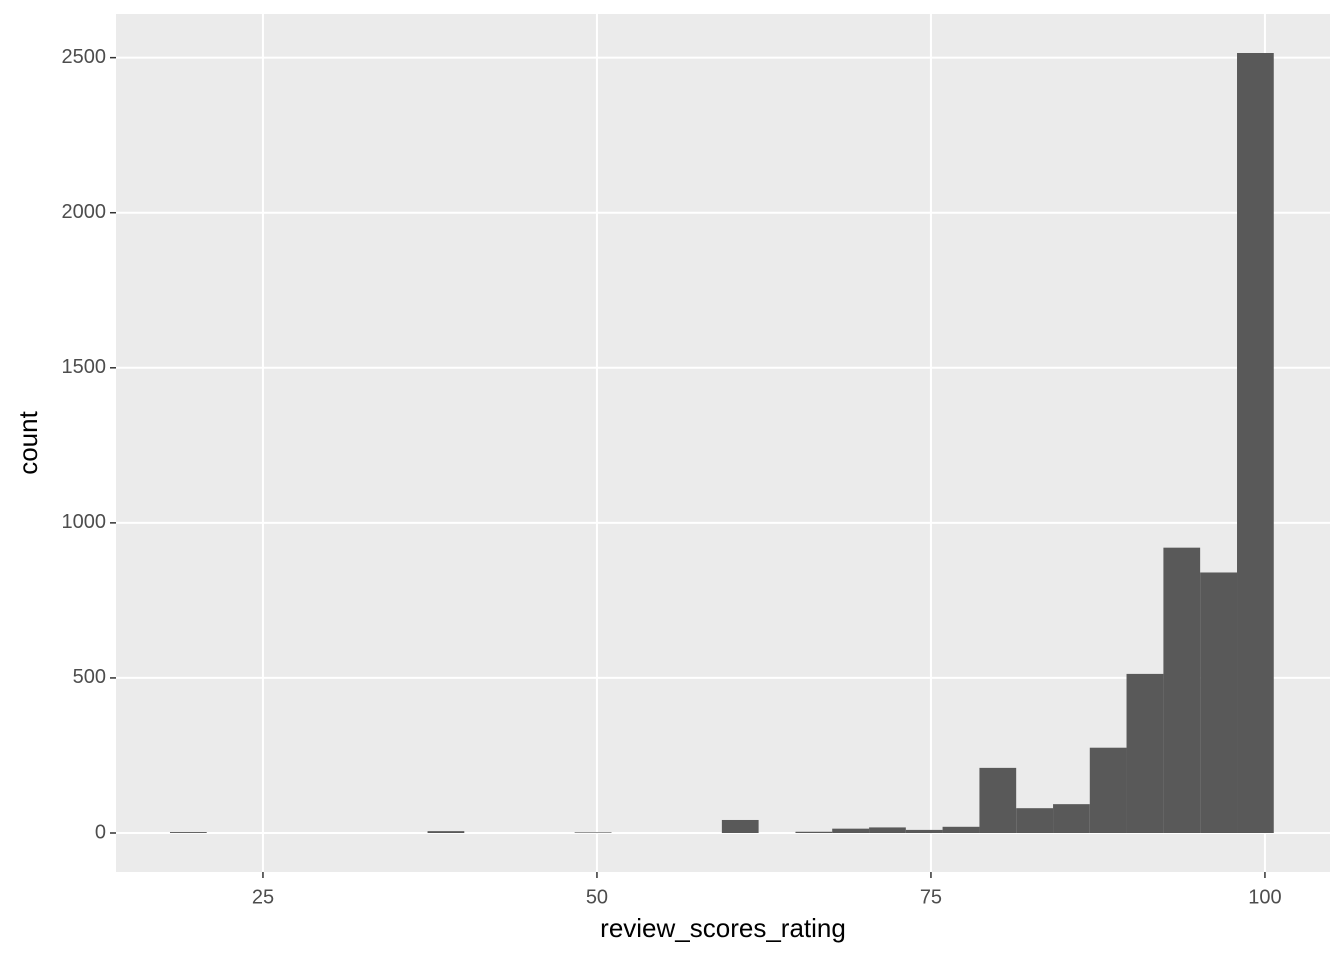 This screenshot has height=960, width=1344. What do you see at coordinates (931, 897) in the screenshot?
I see `x-tick-label: 75` at bounding box center [931, 897].